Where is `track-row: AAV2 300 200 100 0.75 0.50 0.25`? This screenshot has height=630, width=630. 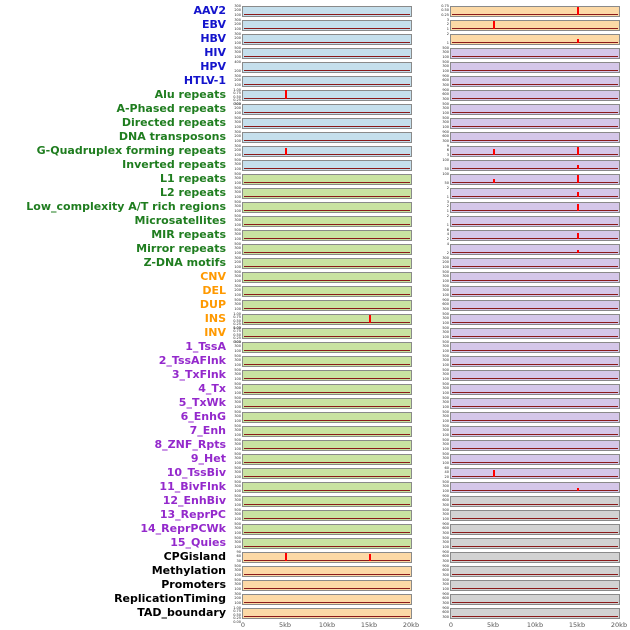
track-row: AAV2 300 200 100 0.75 0.50 0.25 is located at coordinates (315, 11).